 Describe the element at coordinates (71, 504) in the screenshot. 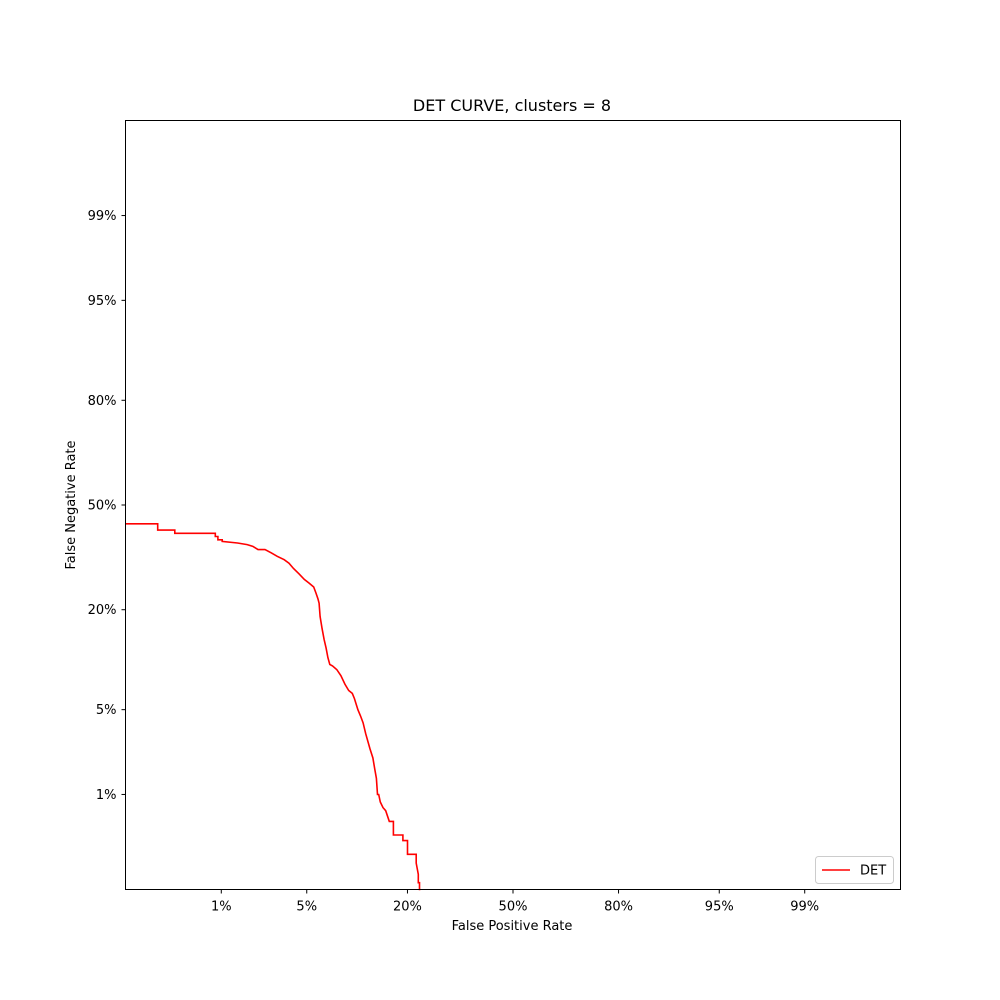

I see `y-axis-label: False Negative Rate` at that location.